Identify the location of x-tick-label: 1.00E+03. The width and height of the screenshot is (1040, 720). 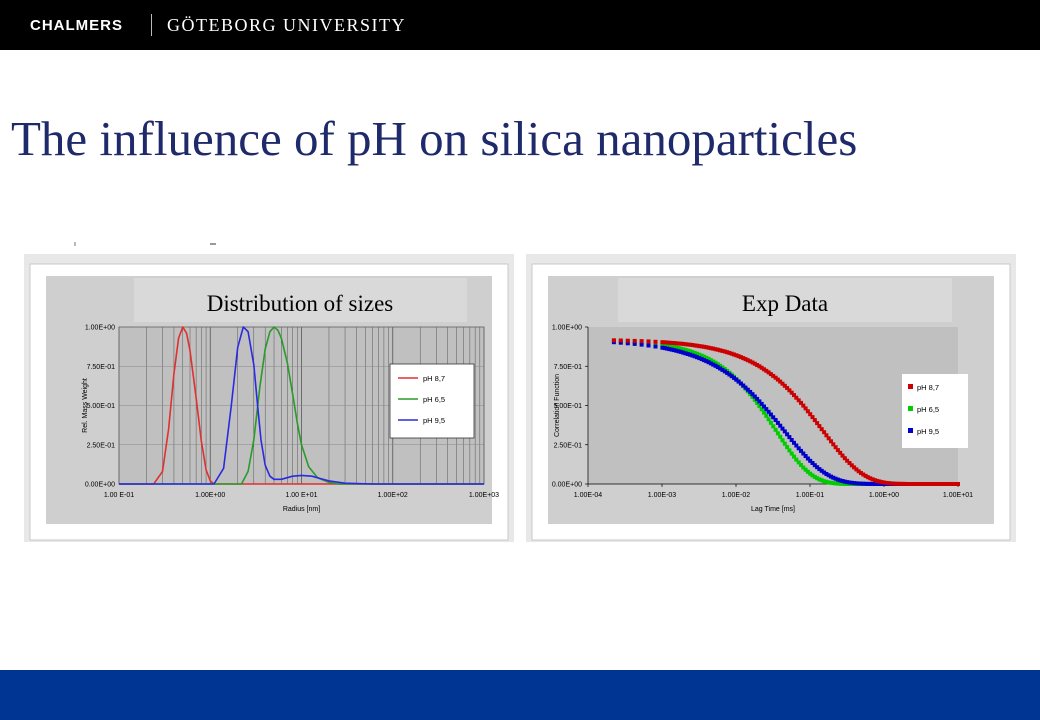
(484, 495).